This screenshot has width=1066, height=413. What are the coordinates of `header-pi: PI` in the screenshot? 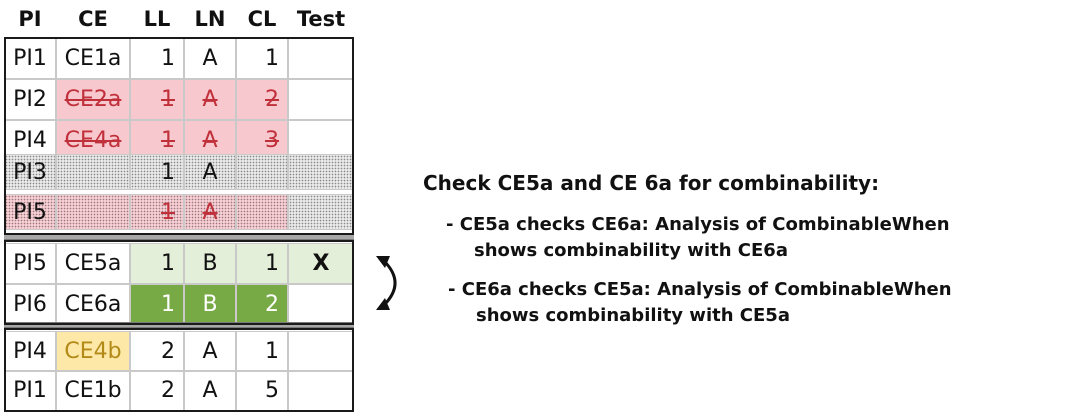 It's located at (30, 19).